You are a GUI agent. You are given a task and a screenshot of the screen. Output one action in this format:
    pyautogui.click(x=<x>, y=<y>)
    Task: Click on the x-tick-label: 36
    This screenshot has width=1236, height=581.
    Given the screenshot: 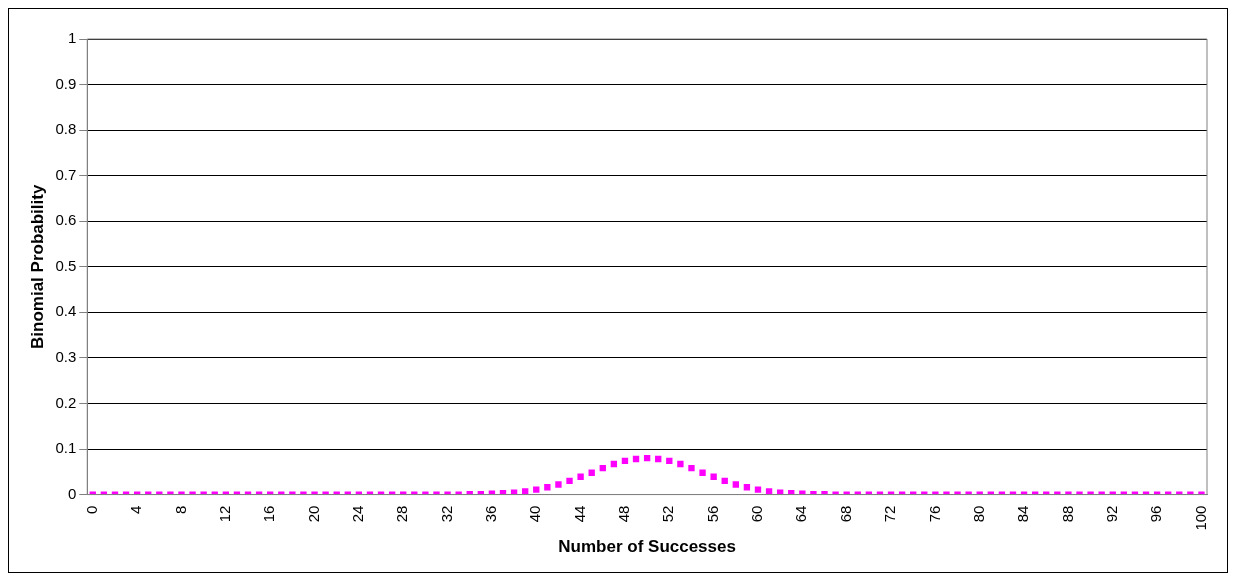 What is the action you would take?
    pyautogui.click(x=491, y=514)
    